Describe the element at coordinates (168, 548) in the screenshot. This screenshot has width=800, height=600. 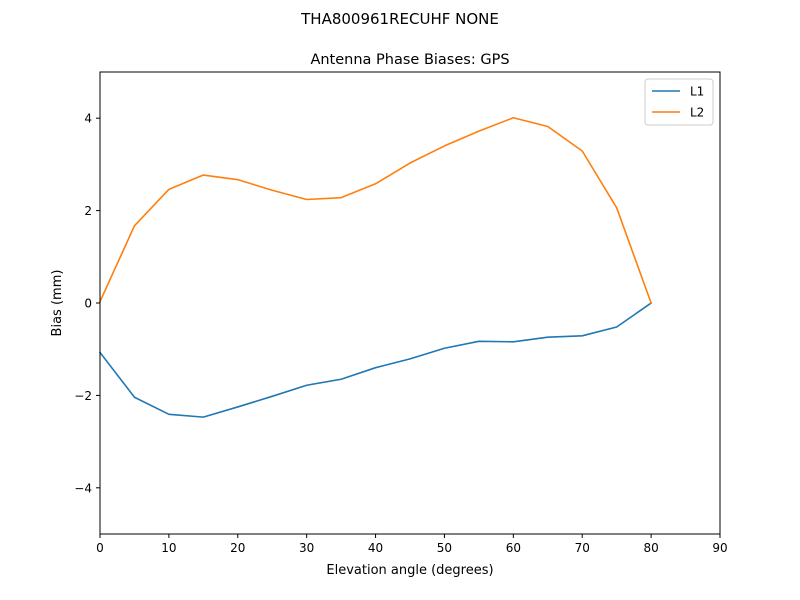
I see `x-tick-label: 10` at that location.